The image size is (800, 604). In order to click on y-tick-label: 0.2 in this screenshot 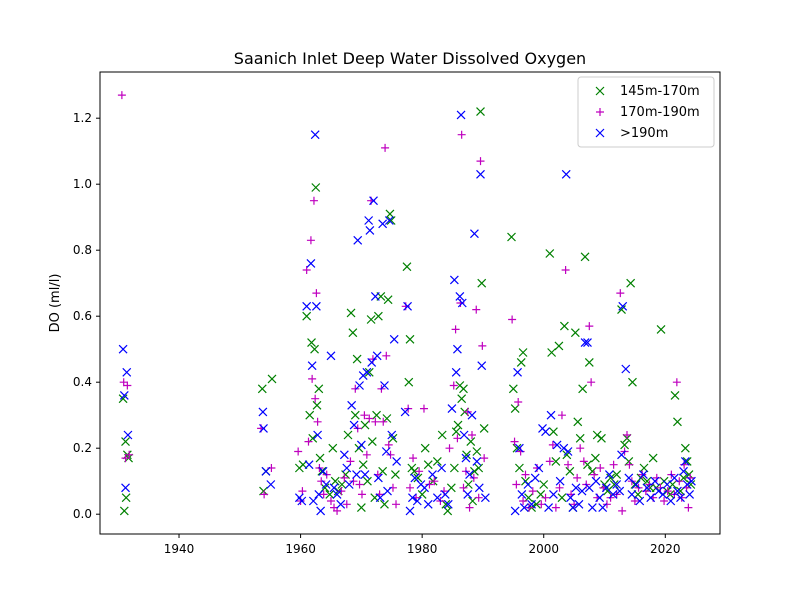, I will do `click(82, 448)`.